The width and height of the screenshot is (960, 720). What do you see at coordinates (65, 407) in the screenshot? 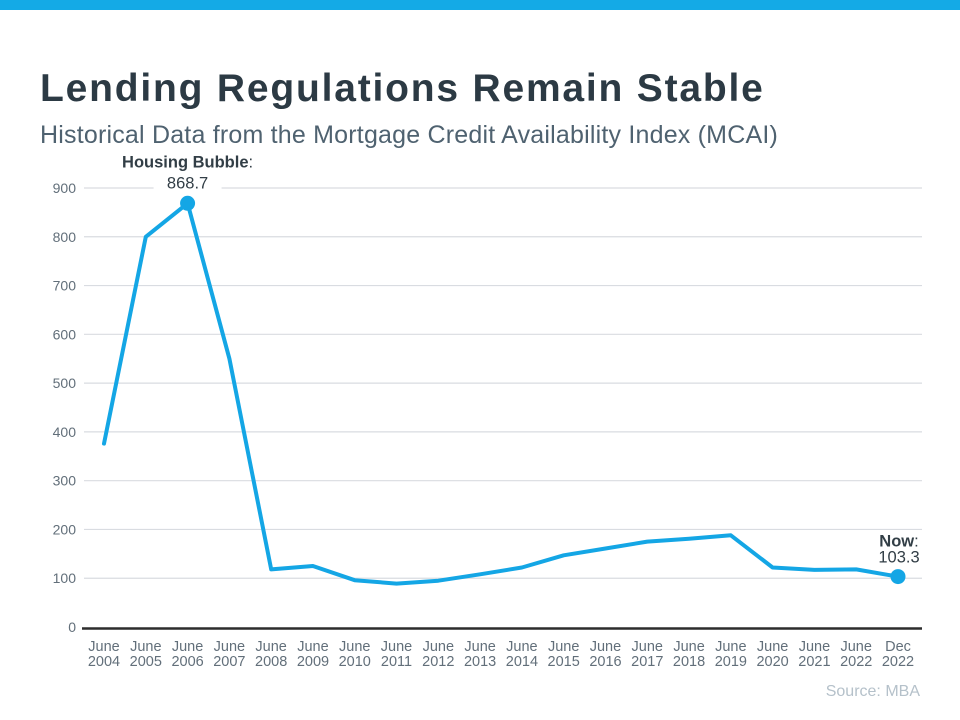
I see `y-axis-labels: 0 100 200 300 400 500 600 700 800 900` at bounding box center [65, 407].